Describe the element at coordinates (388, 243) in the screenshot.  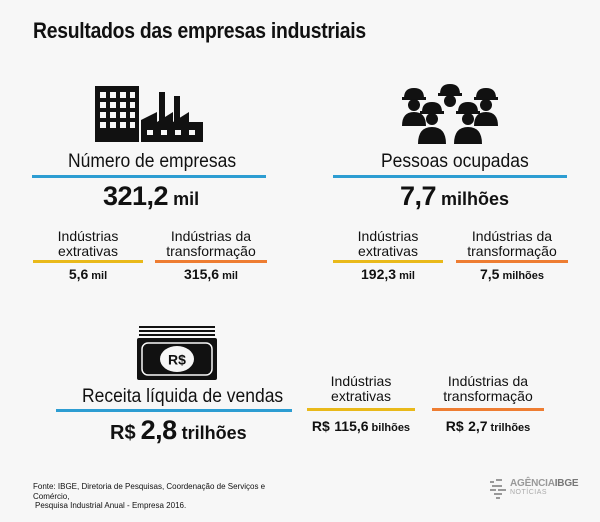
I see `pessoas-extrativas-label: Indústrias extrativas` at that location.